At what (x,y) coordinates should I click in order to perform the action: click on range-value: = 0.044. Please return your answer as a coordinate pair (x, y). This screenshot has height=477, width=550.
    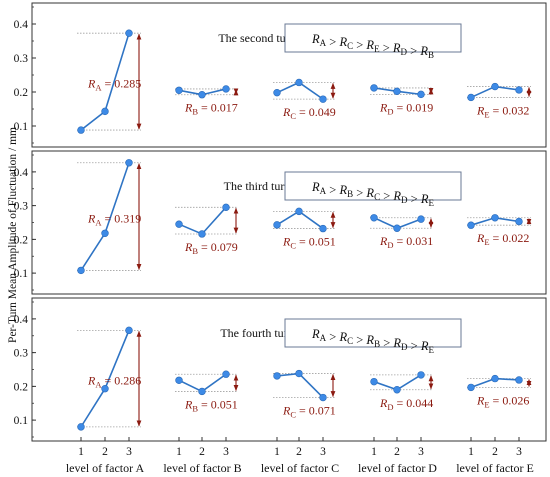
    Looking at the image, I should click on (413, 403).